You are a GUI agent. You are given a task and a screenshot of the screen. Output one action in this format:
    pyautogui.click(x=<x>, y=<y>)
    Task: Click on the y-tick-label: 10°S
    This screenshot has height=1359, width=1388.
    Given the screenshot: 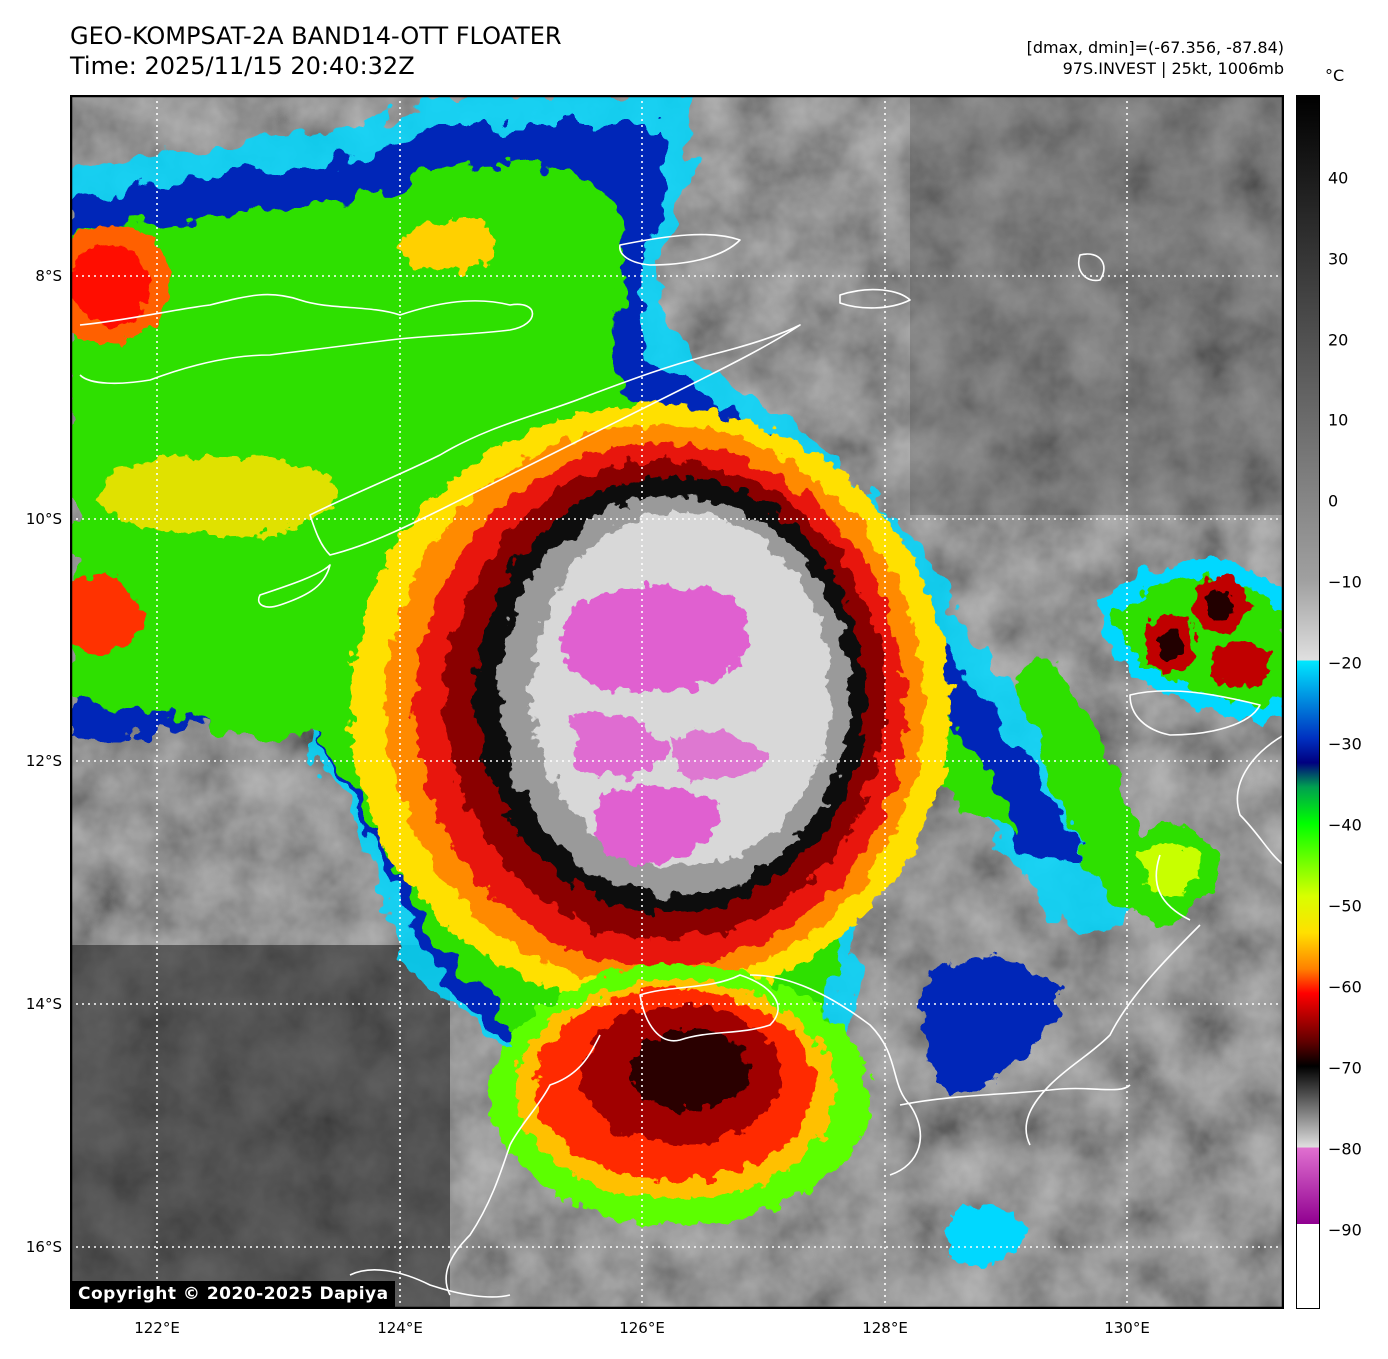 What is the action you would take?
    pyautogui.click(x=43, y=519)
    